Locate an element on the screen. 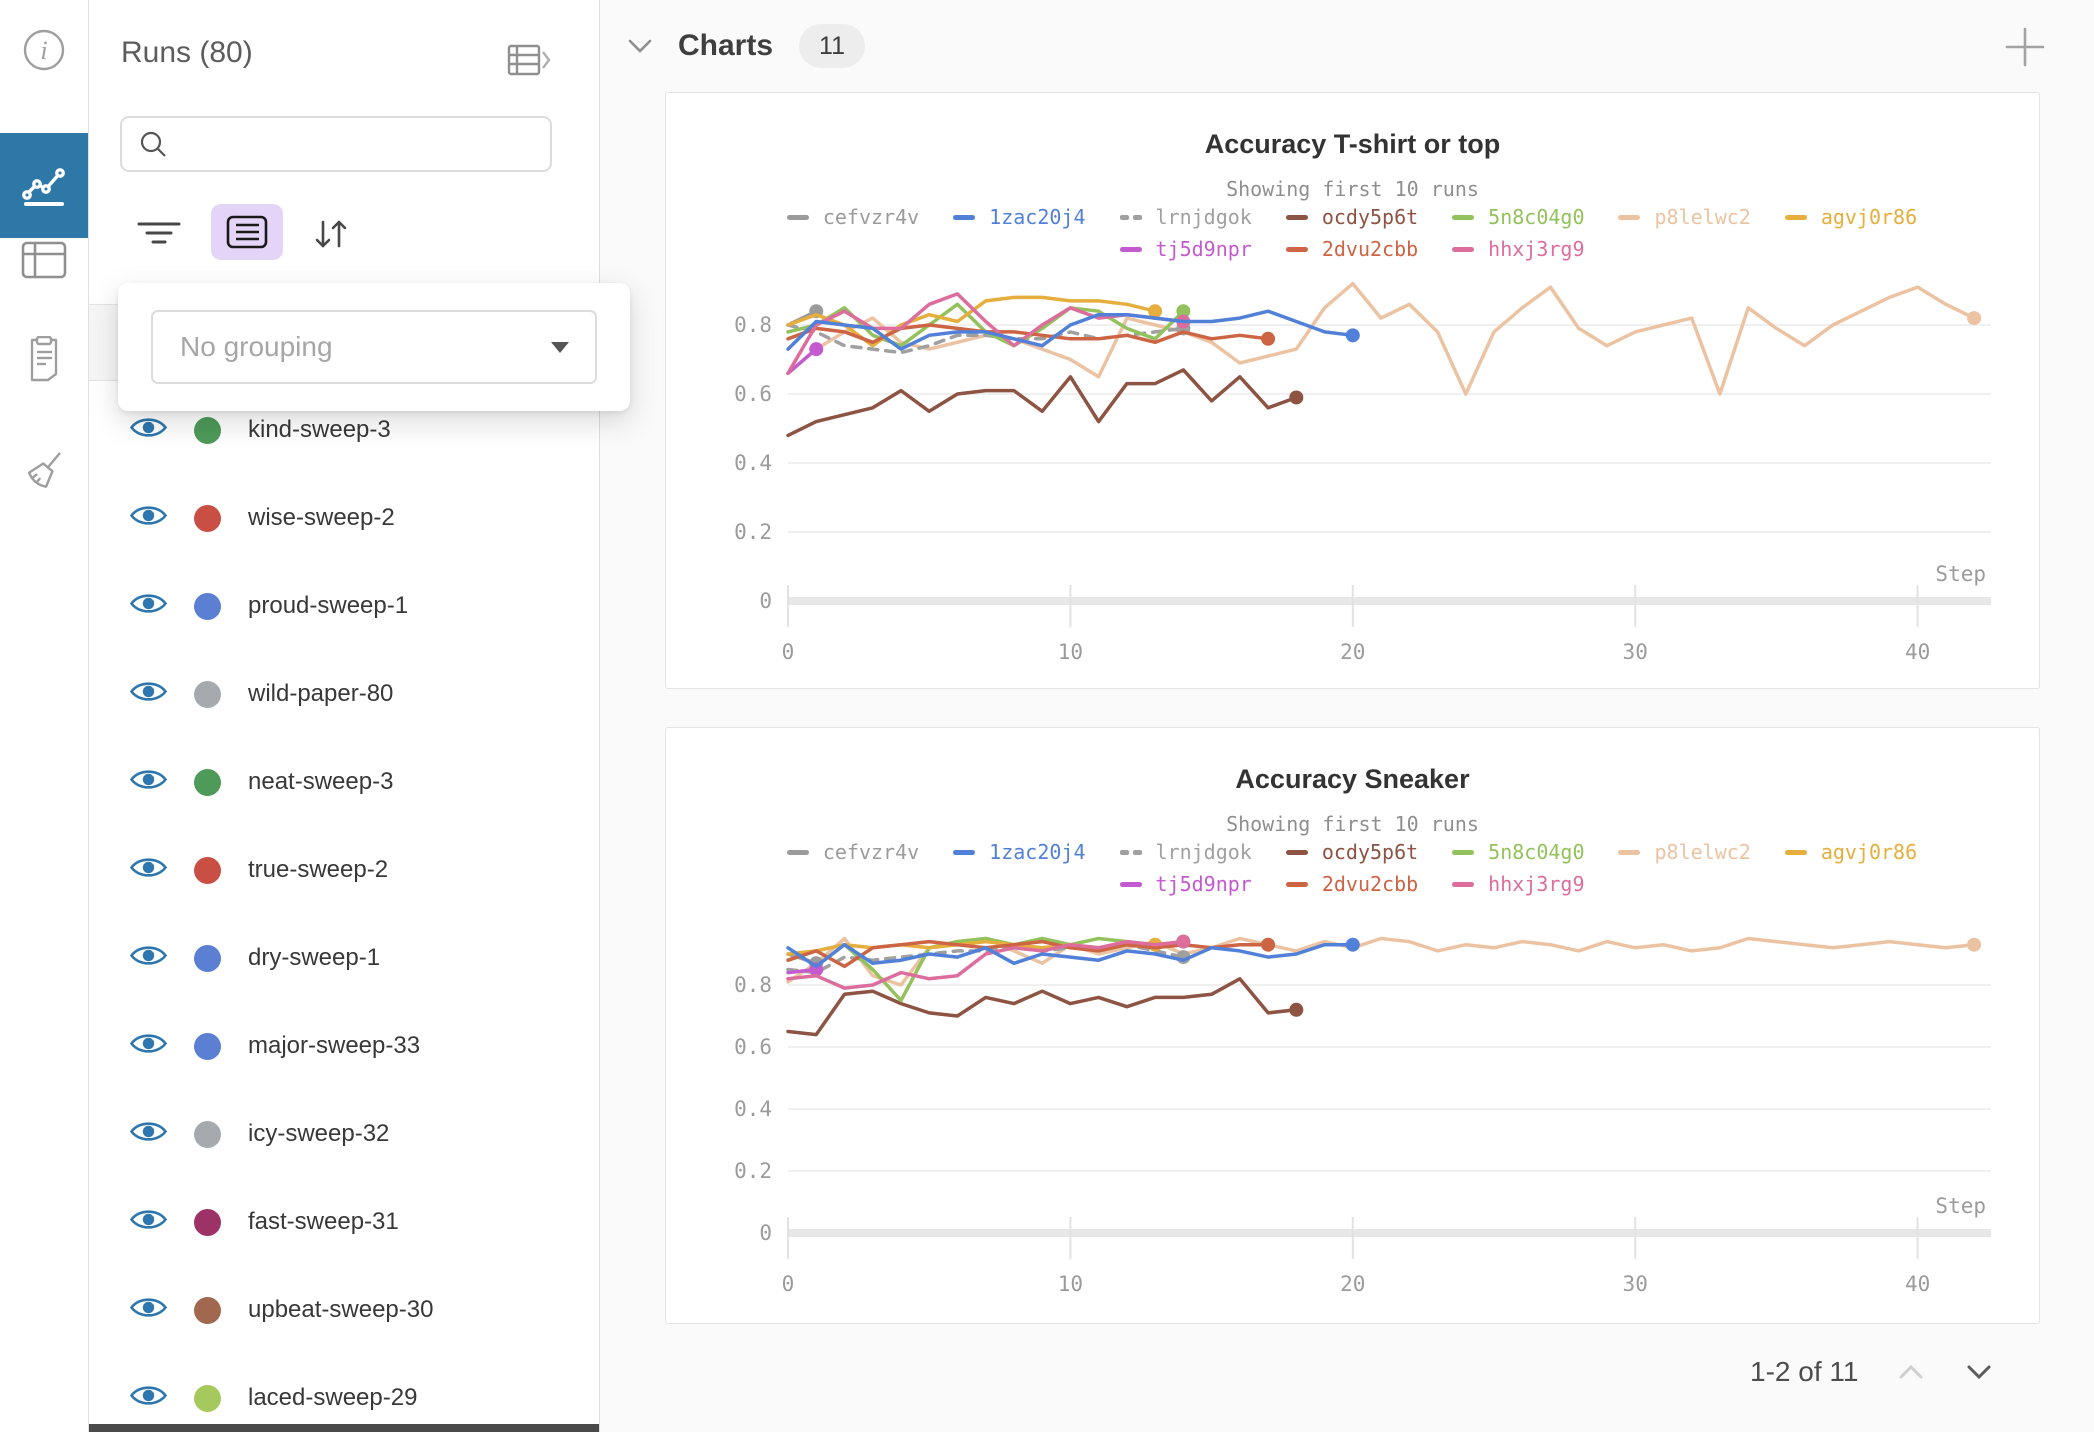  legend-run-id: agvj0r86 is located at coordinates (1869, 852).